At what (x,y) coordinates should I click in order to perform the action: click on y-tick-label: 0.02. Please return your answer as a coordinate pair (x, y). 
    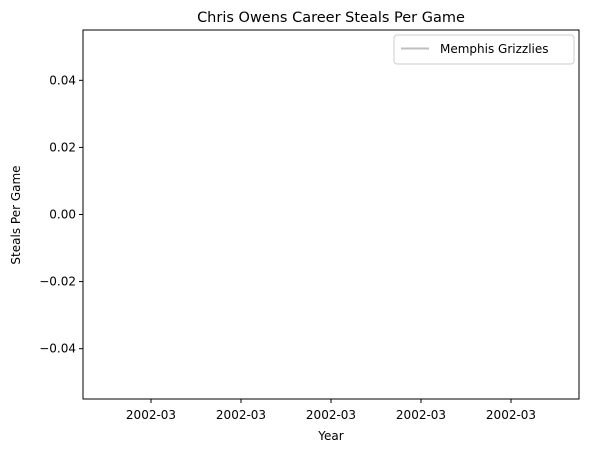
    Looking at the image, I should click on (62, 147).